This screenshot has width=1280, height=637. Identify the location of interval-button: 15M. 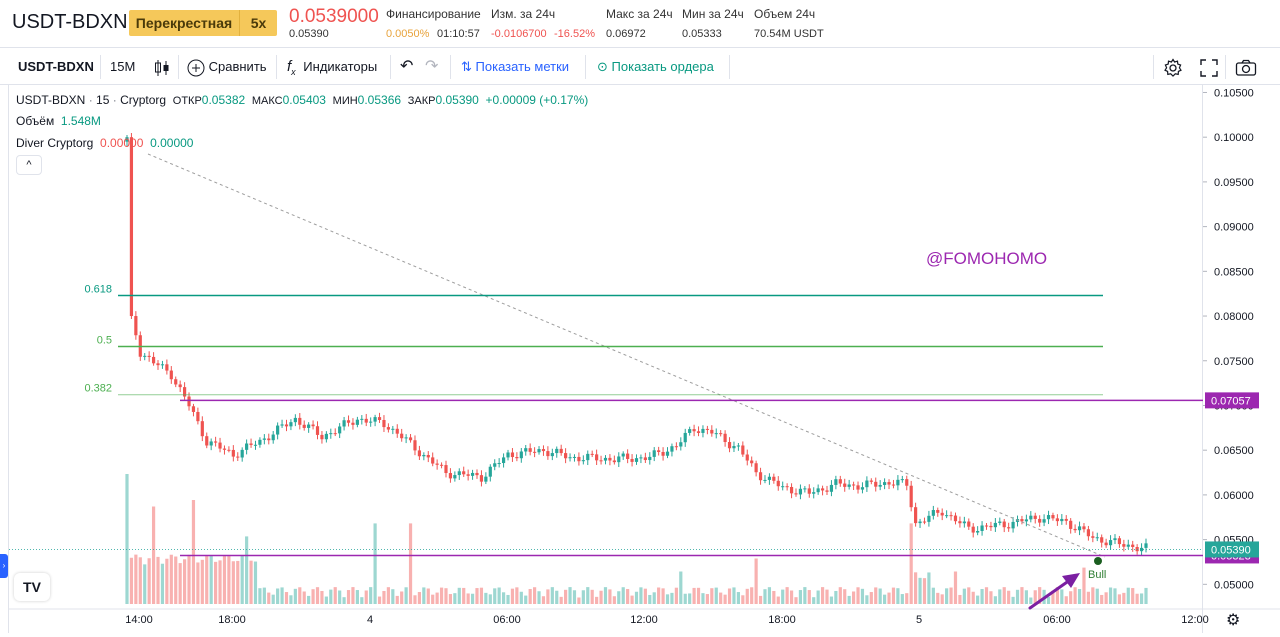
(123, 66).